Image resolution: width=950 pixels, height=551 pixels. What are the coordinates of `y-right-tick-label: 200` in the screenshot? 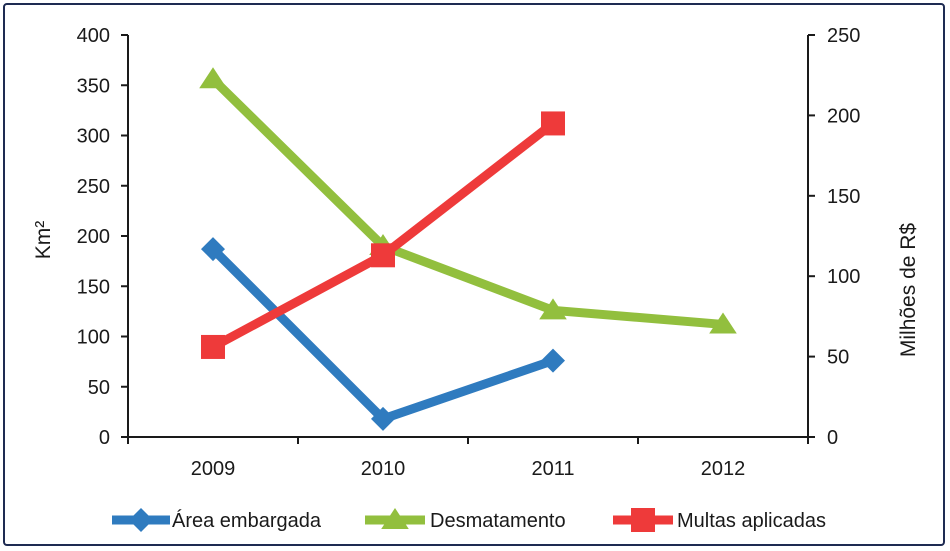 It's located at (843, 116).